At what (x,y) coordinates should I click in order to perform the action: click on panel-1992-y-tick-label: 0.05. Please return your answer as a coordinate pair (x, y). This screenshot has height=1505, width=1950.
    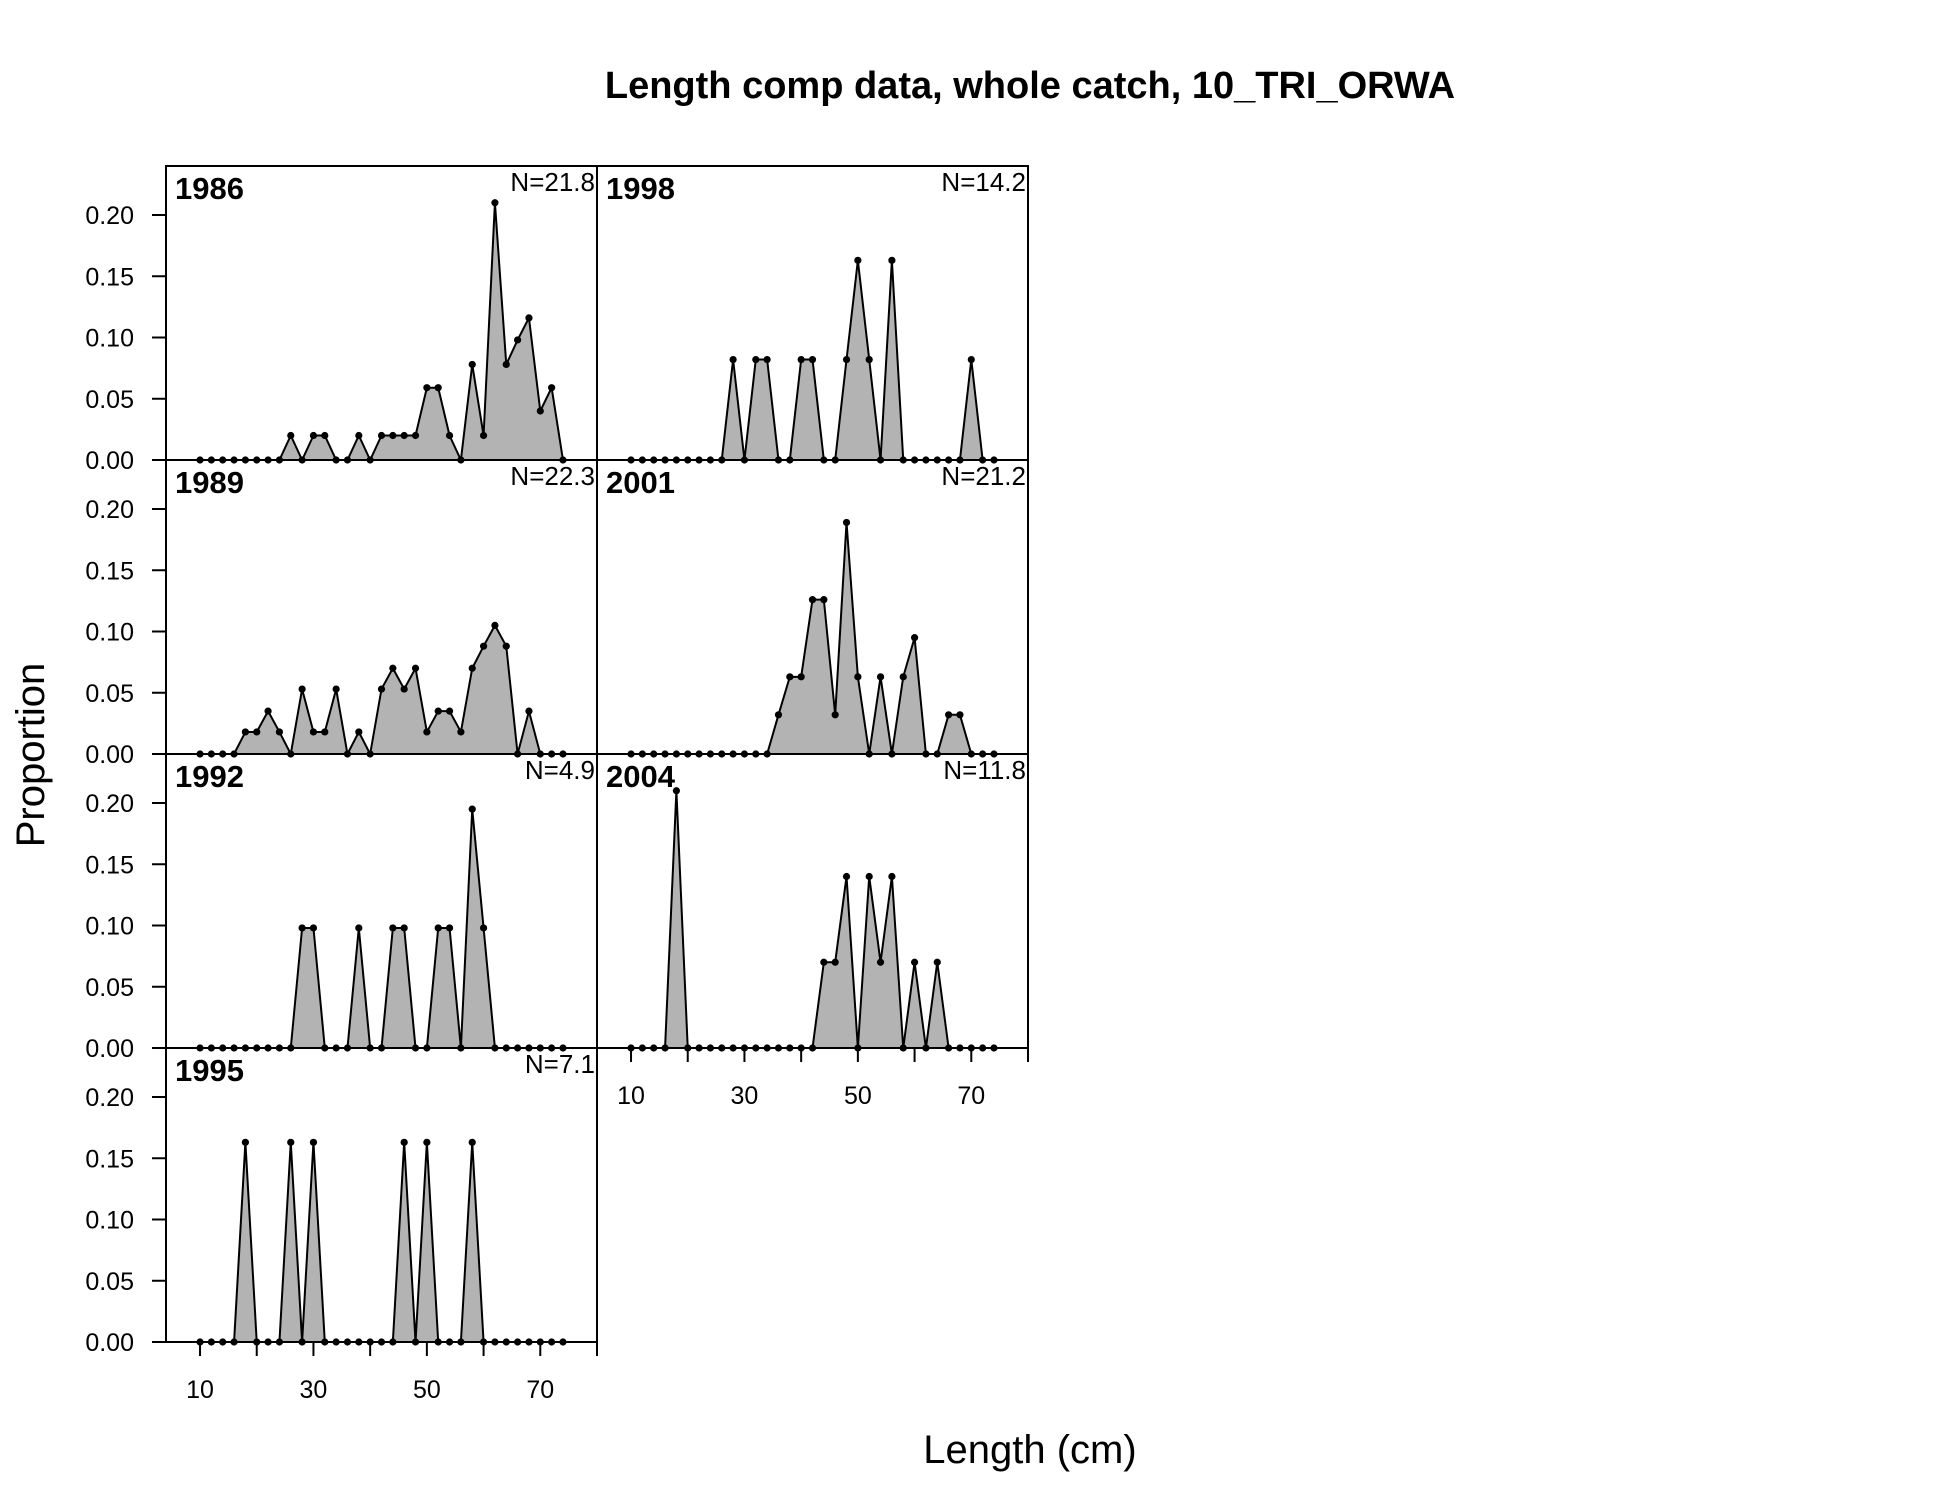
    Looking at the image, I should click on (109, 988).